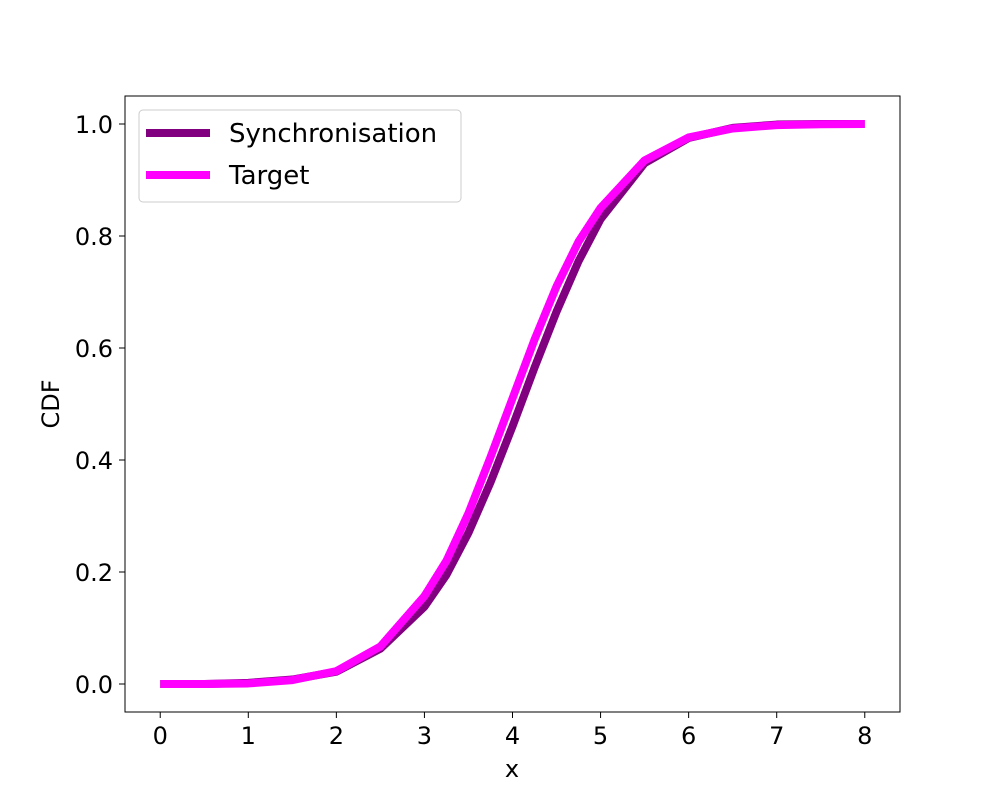  I want to click on x-axis-label: x, so click(512, 769).